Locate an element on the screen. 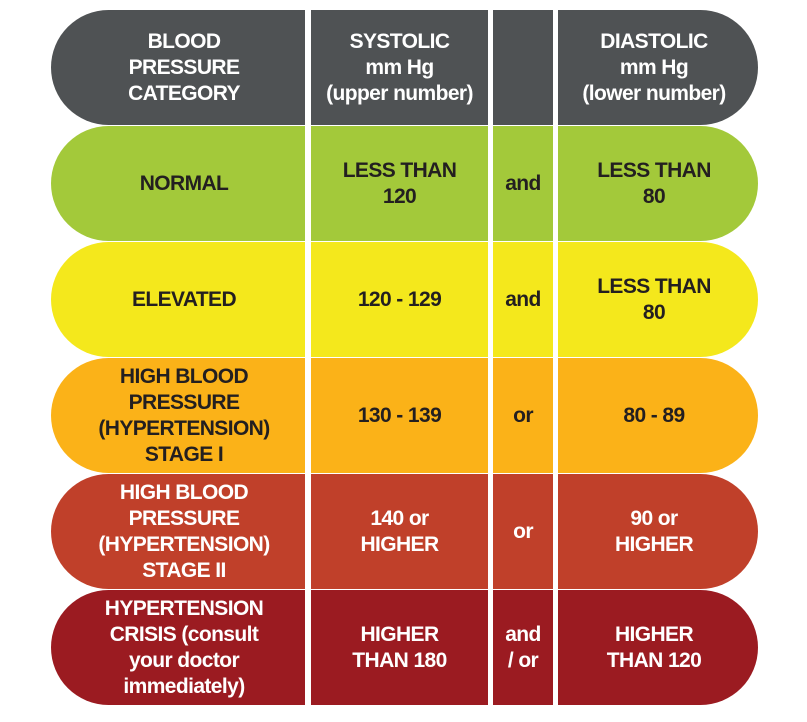 The height and width of the screenshot is (722, 807). systolic-cell: 130 - 139 is located at coordinates (399, 415).